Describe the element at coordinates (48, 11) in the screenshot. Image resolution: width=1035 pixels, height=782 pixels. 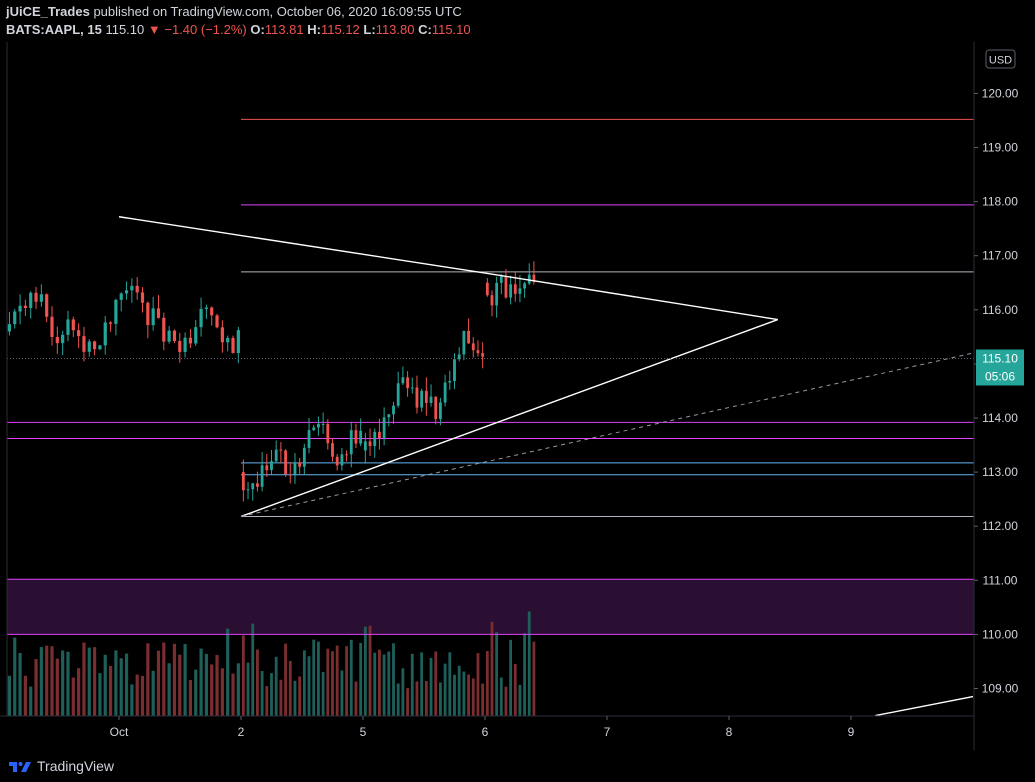
I see `author-name: jUiCE_Trades` at that location.